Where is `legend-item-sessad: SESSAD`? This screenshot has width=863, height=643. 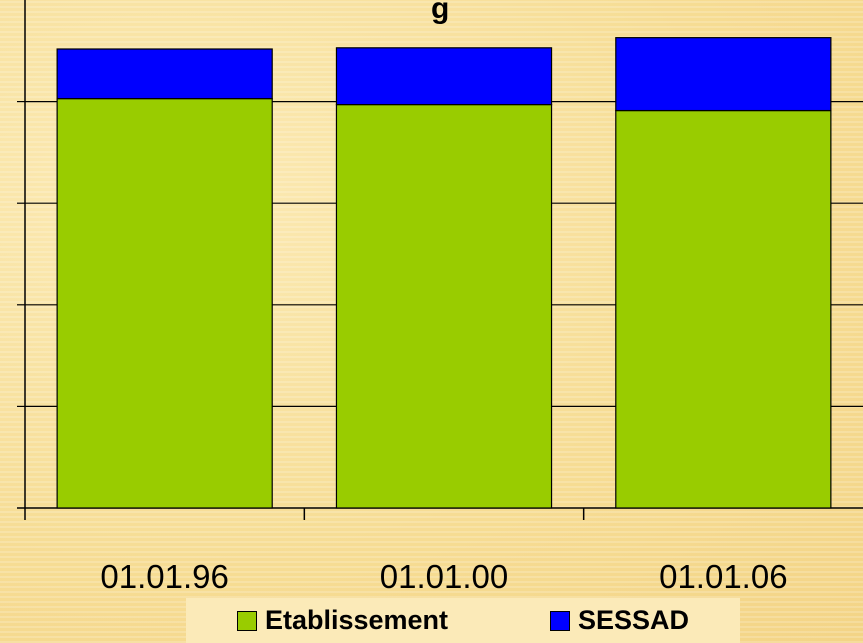 legend-item-sessad: SESSAD is located at coordinates (619, 620).